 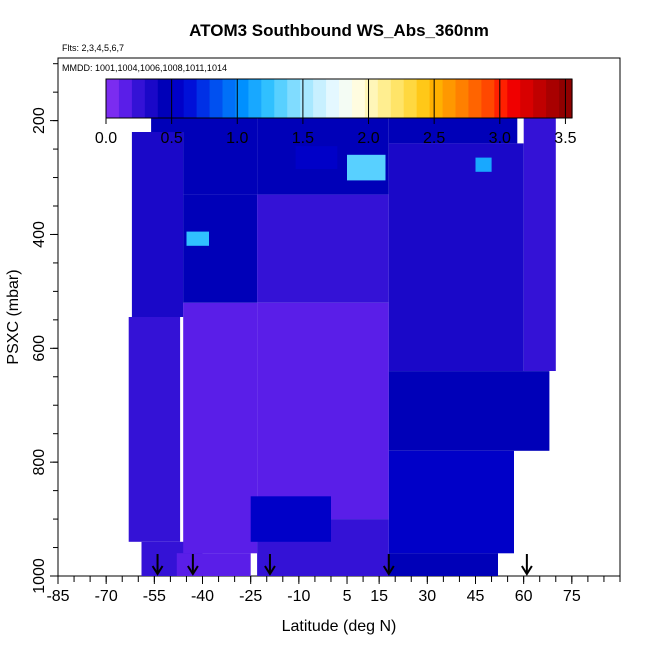 I want to click on x-axis: -85 -70 -55 -40 -25 -10 5 15 30 45 60 75, so click(x=333, y=590).